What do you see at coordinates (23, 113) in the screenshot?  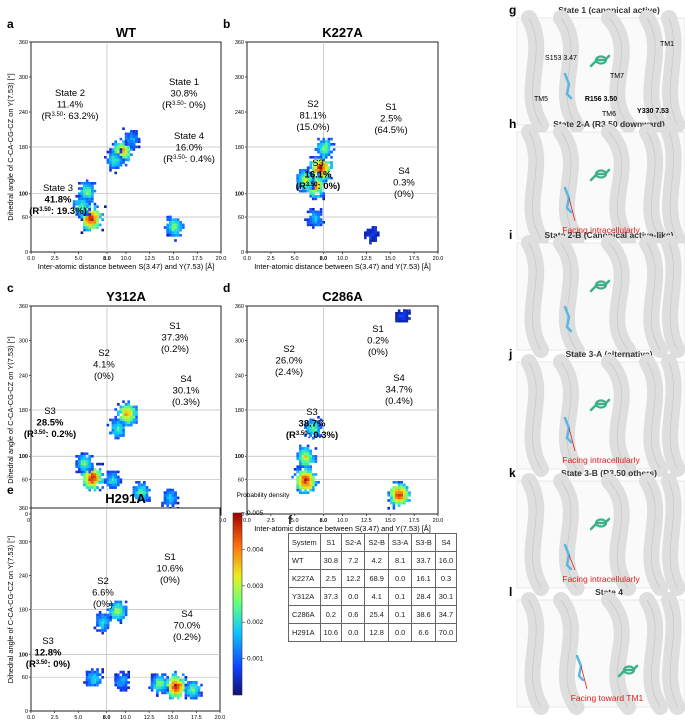 I see `y-tick-label: 240` at bounding box center [23, 113].